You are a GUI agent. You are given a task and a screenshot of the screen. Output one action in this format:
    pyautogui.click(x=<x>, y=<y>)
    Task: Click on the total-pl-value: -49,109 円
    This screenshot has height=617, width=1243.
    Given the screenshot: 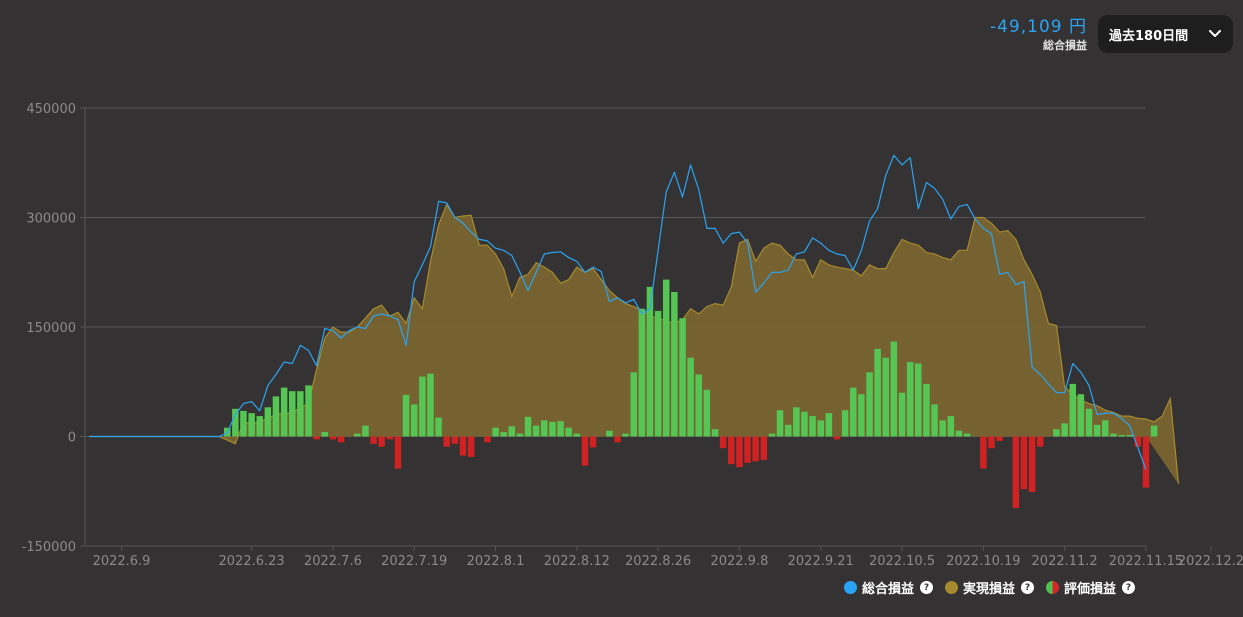 What is the action you would take?
    pyautogui.click(x=1038, y=27)
    